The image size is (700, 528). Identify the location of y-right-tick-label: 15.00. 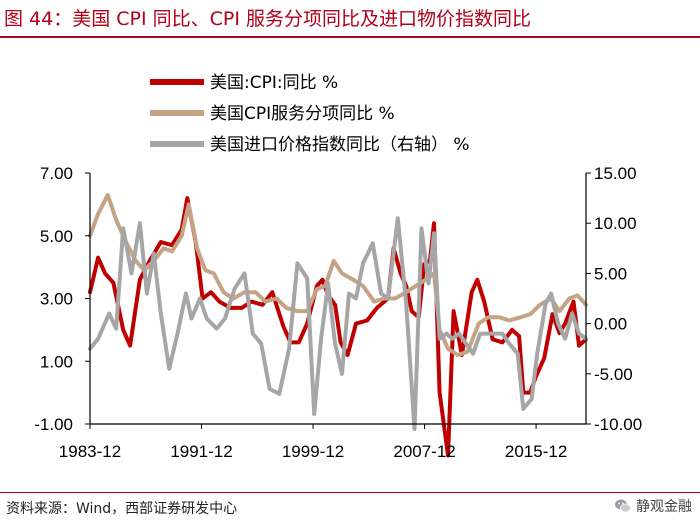
(615, 173).